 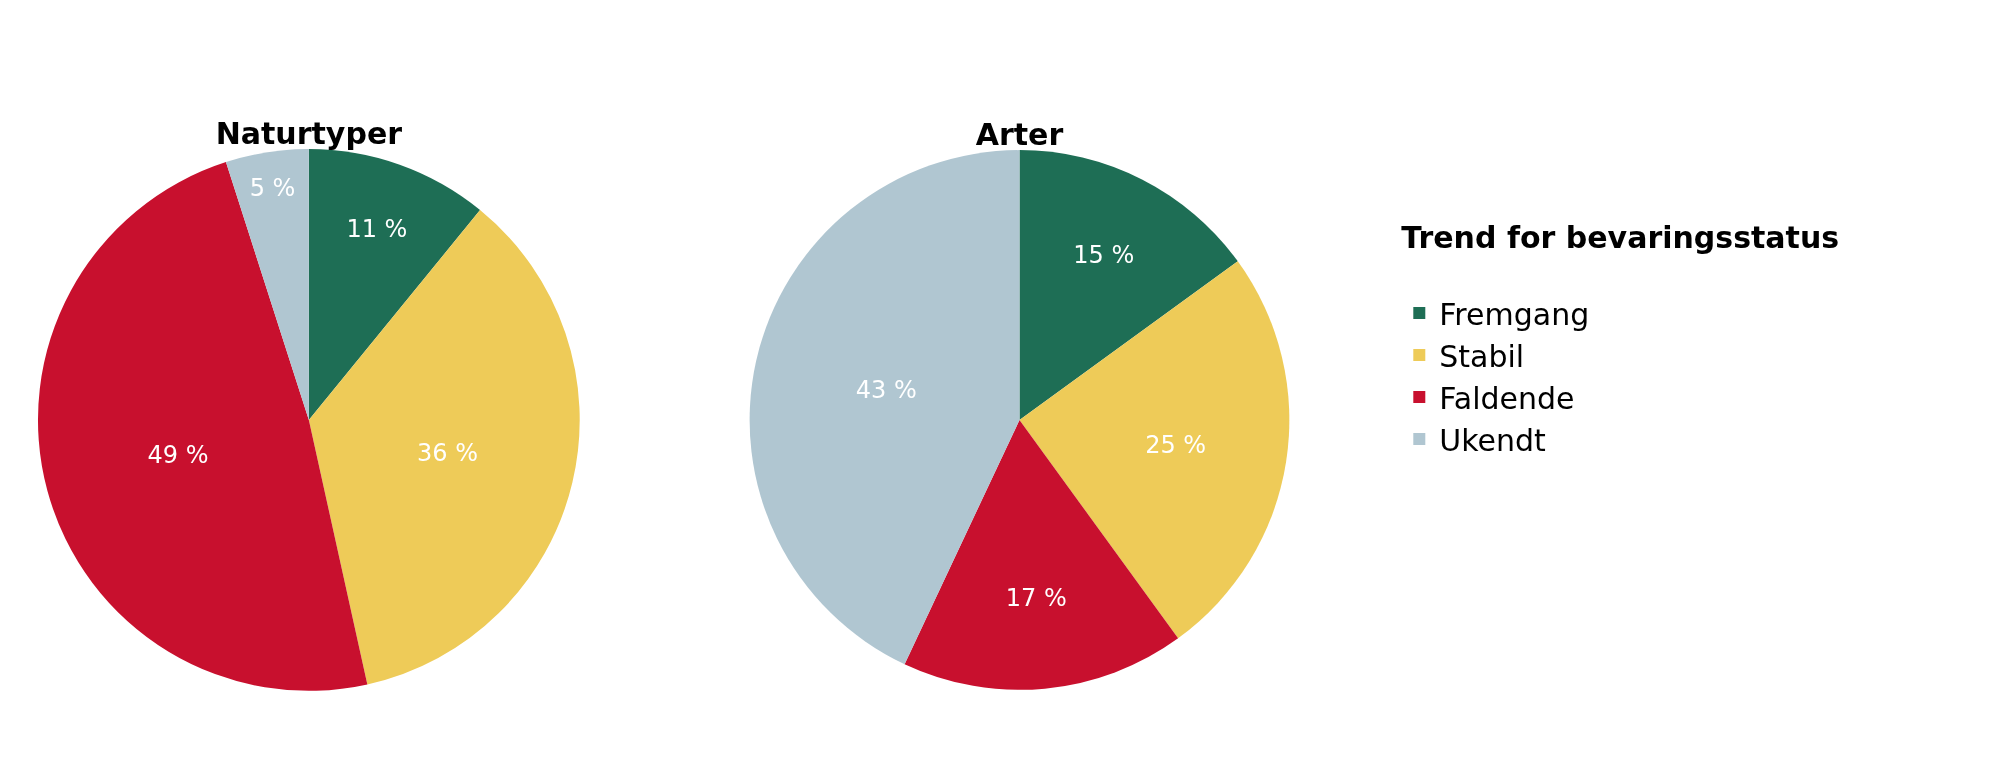 I want to click on data-label: 11 %, so click(x=377, y=228).